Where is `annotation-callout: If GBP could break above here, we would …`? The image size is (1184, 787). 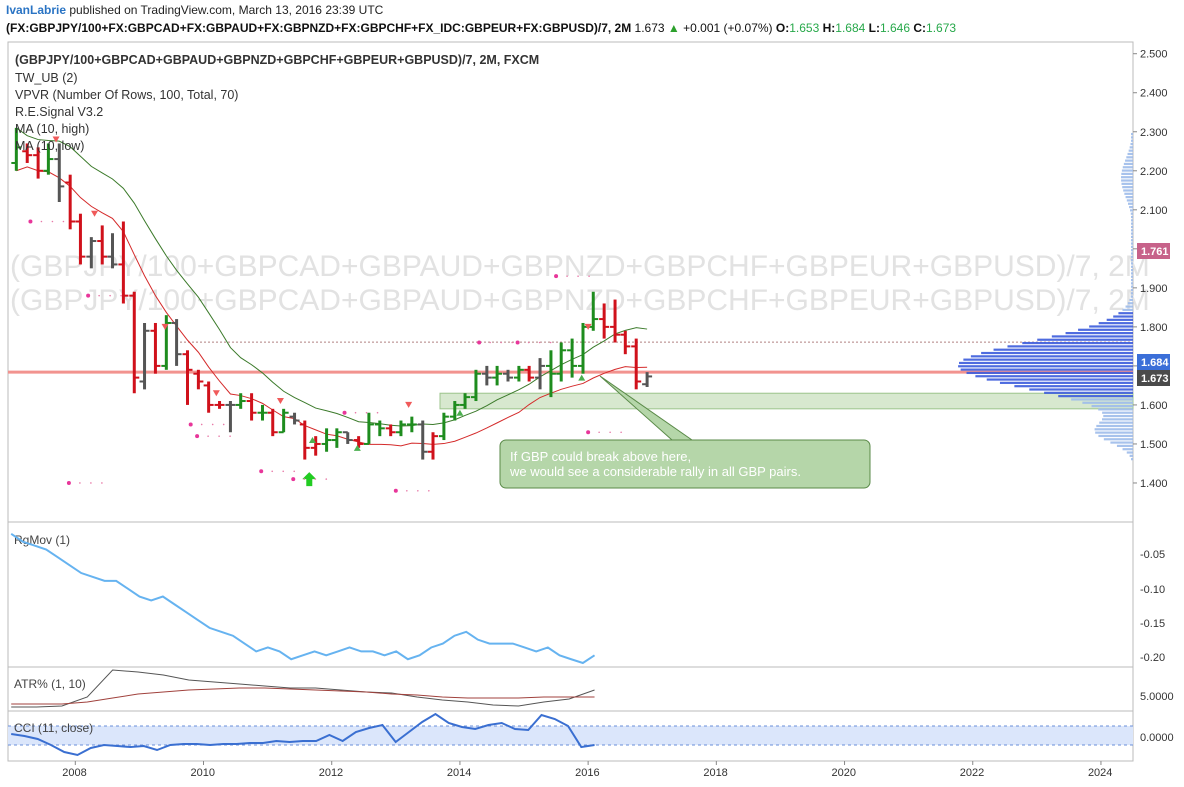
annotation-callout: If GBP could break above here, we would … is located at coordinates (685, 432).